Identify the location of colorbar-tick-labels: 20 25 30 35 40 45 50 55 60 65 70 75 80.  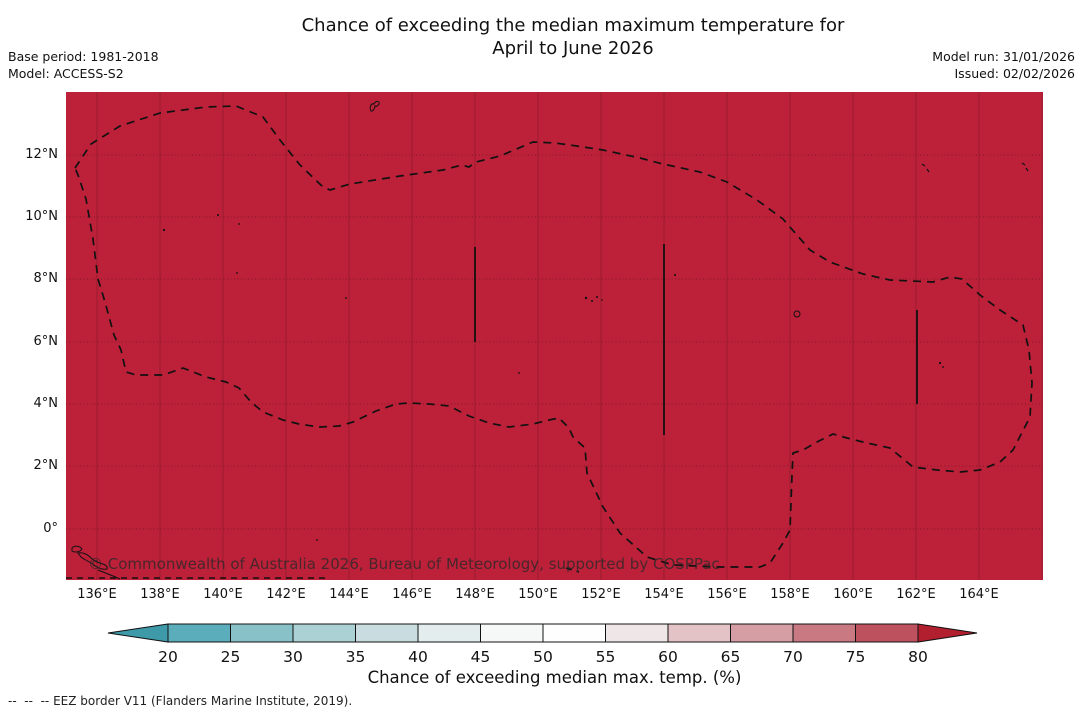
(543, 657).